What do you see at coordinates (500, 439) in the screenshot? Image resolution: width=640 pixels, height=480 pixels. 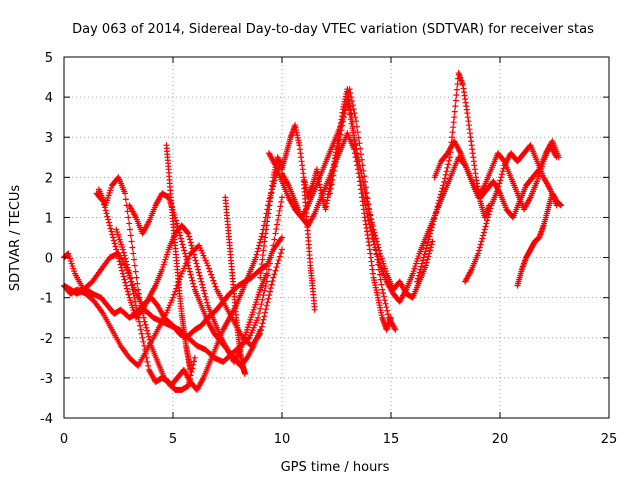 I see `x-tick-label: 20` at bounding box center [500, 439].